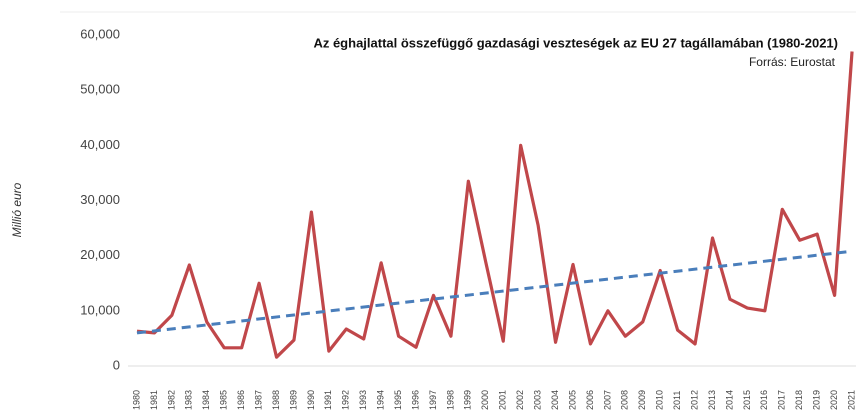  What do you see at coordinates (450, 400) in the screenshot?
I see `x-tick-label: 1998` at bounding box center [450, 400].